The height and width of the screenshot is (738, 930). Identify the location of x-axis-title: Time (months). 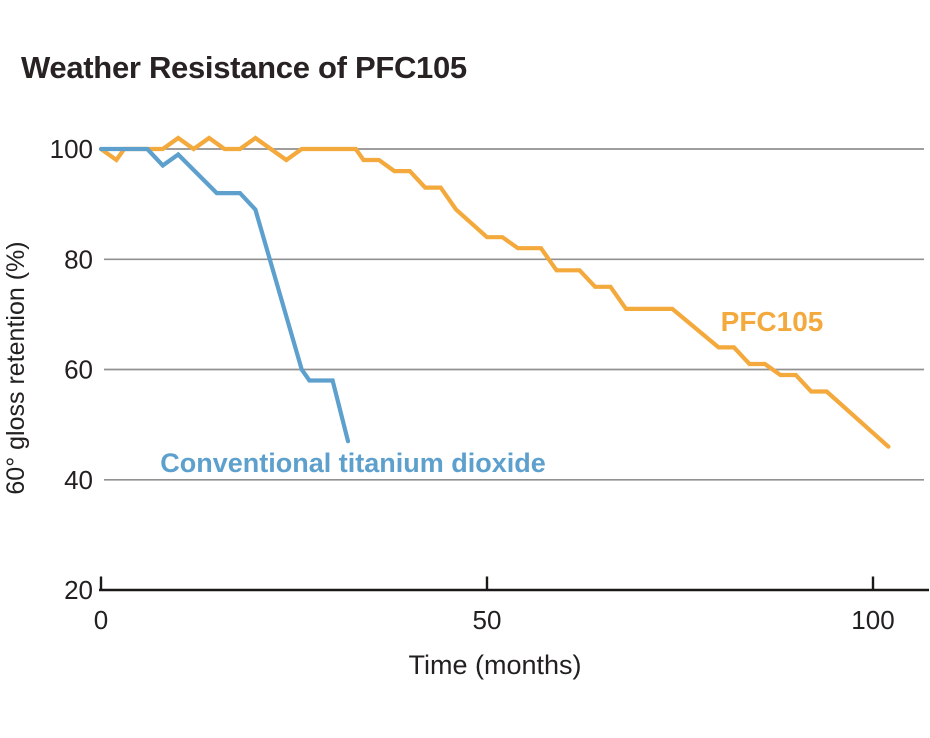
(494, 665).